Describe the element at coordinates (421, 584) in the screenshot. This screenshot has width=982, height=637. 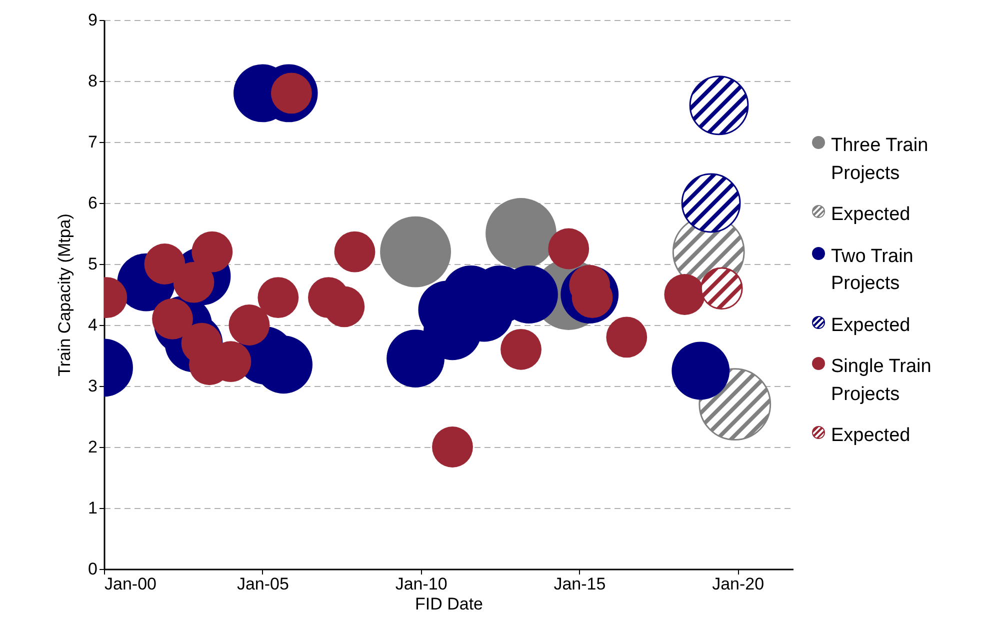
I see `x-tick-label: Jan-10` at that location.